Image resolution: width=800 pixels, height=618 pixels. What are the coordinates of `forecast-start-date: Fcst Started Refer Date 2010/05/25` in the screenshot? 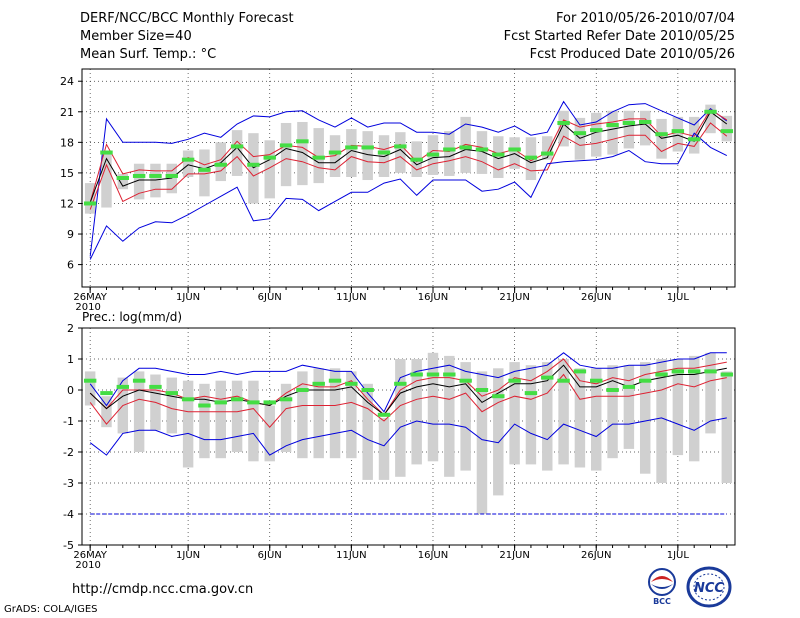 It's located at (619, 36).